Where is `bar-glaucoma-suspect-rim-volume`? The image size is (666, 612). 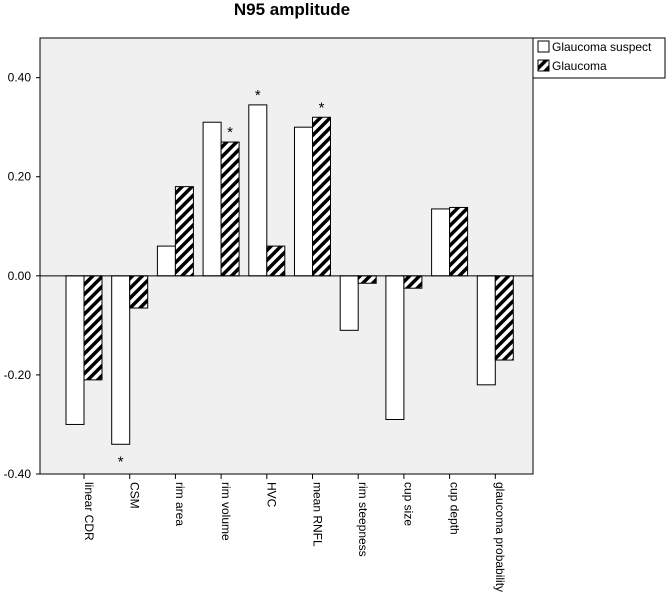 bar-glaucoma-suspect-rim-volume is located at coordinates (212, 199).